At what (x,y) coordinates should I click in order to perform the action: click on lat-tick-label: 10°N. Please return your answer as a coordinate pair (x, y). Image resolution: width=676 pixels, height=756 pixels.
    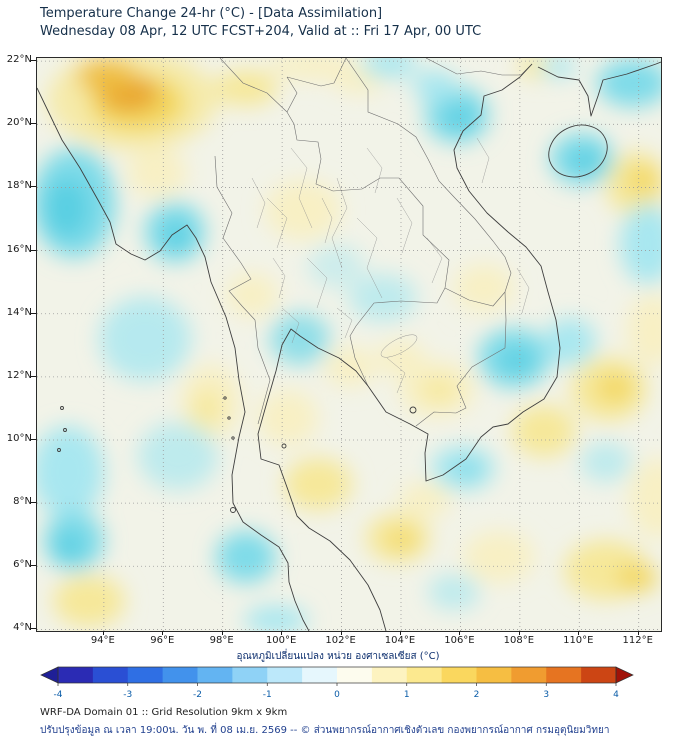
    Looking at the image, I should click on (19, 438).